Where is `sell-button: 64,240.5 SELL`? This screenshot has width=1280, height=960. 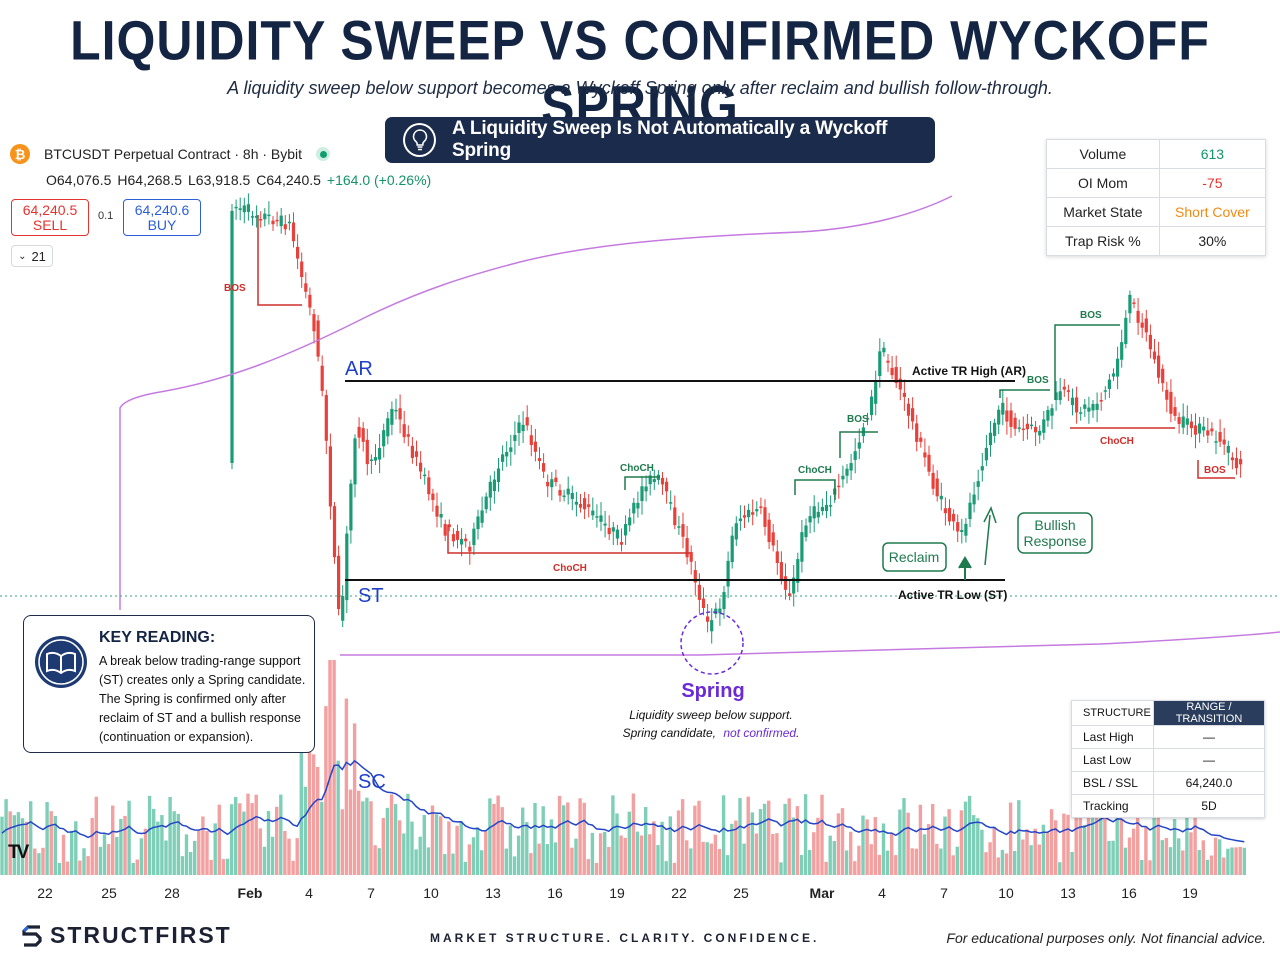 sell-button: 64,240.5 SELL is located at coordinates (50, 217).